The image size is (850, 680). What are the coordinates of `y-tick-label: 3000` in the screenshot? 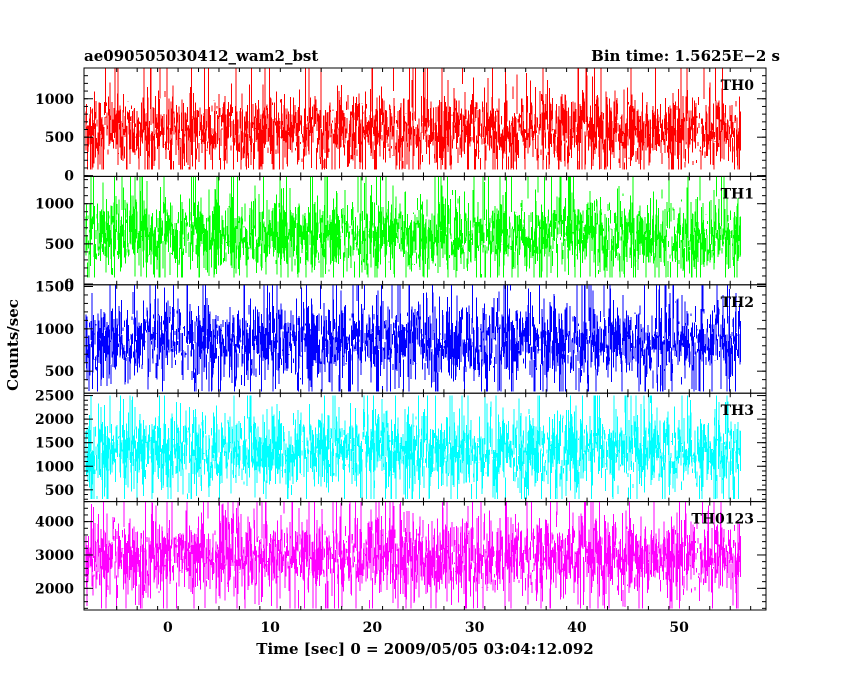 It's located at (54, 556).